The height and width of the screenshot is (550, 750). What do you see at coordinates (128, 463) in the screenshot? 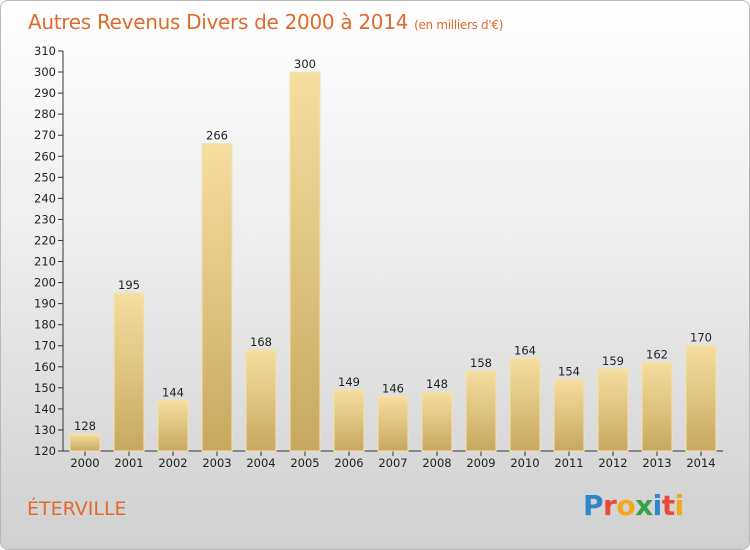
I see `x-tick-label: 2001` at bounding box center [128, 463].